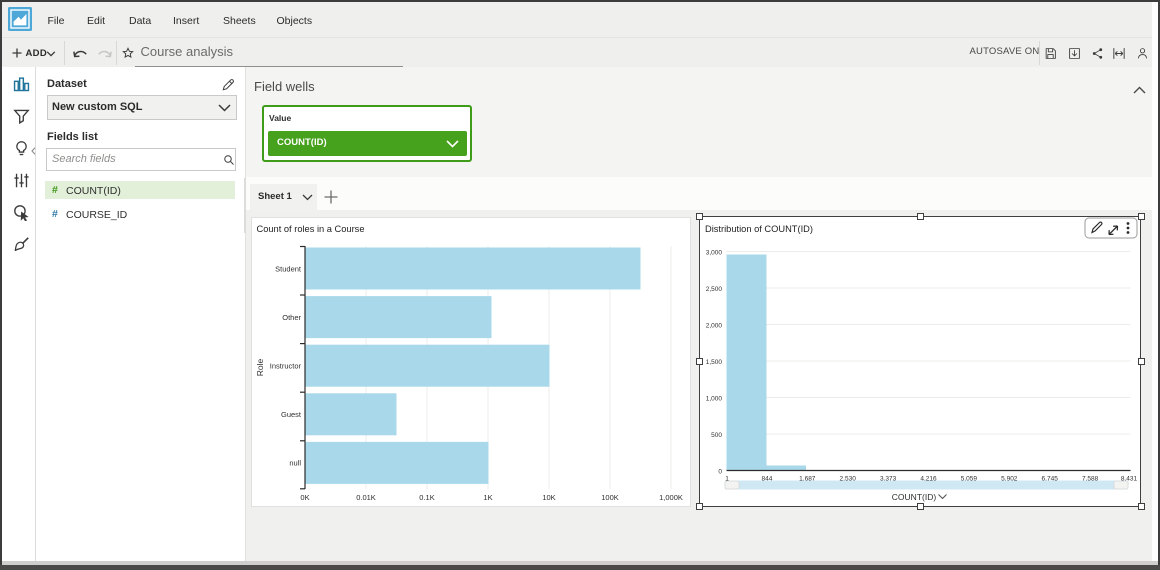  I want to click on svg-text: 1, so click(727, 479).